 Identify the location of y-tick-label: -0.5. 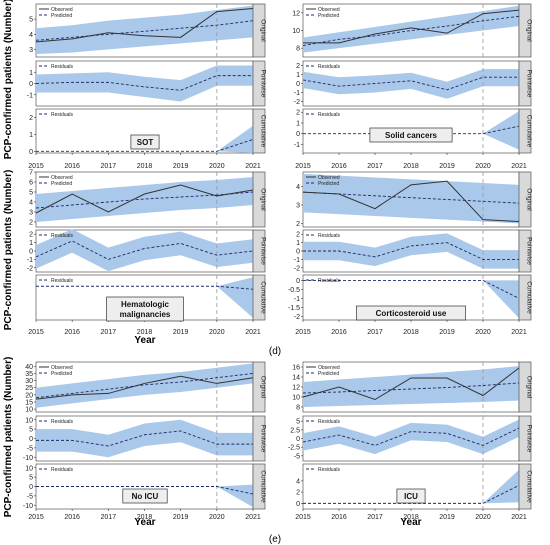
(294, 290).